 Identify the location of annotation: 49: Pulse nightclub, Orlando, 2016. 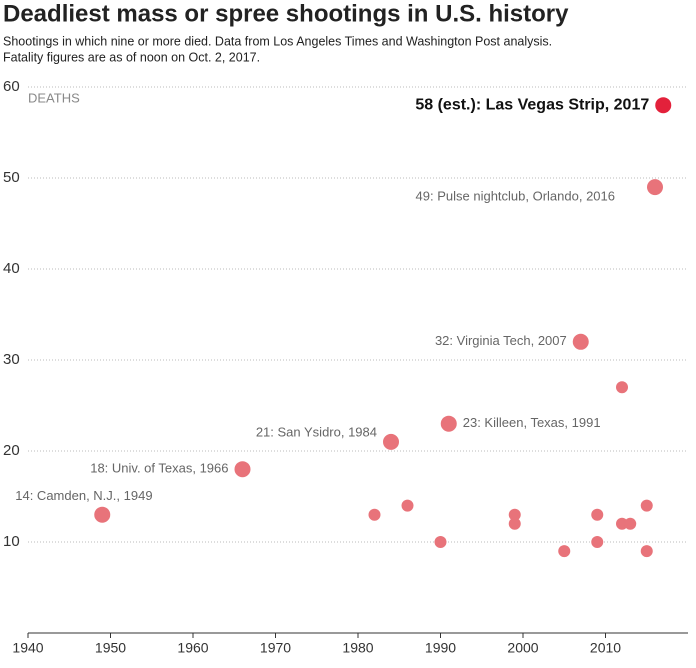
(515, 196).